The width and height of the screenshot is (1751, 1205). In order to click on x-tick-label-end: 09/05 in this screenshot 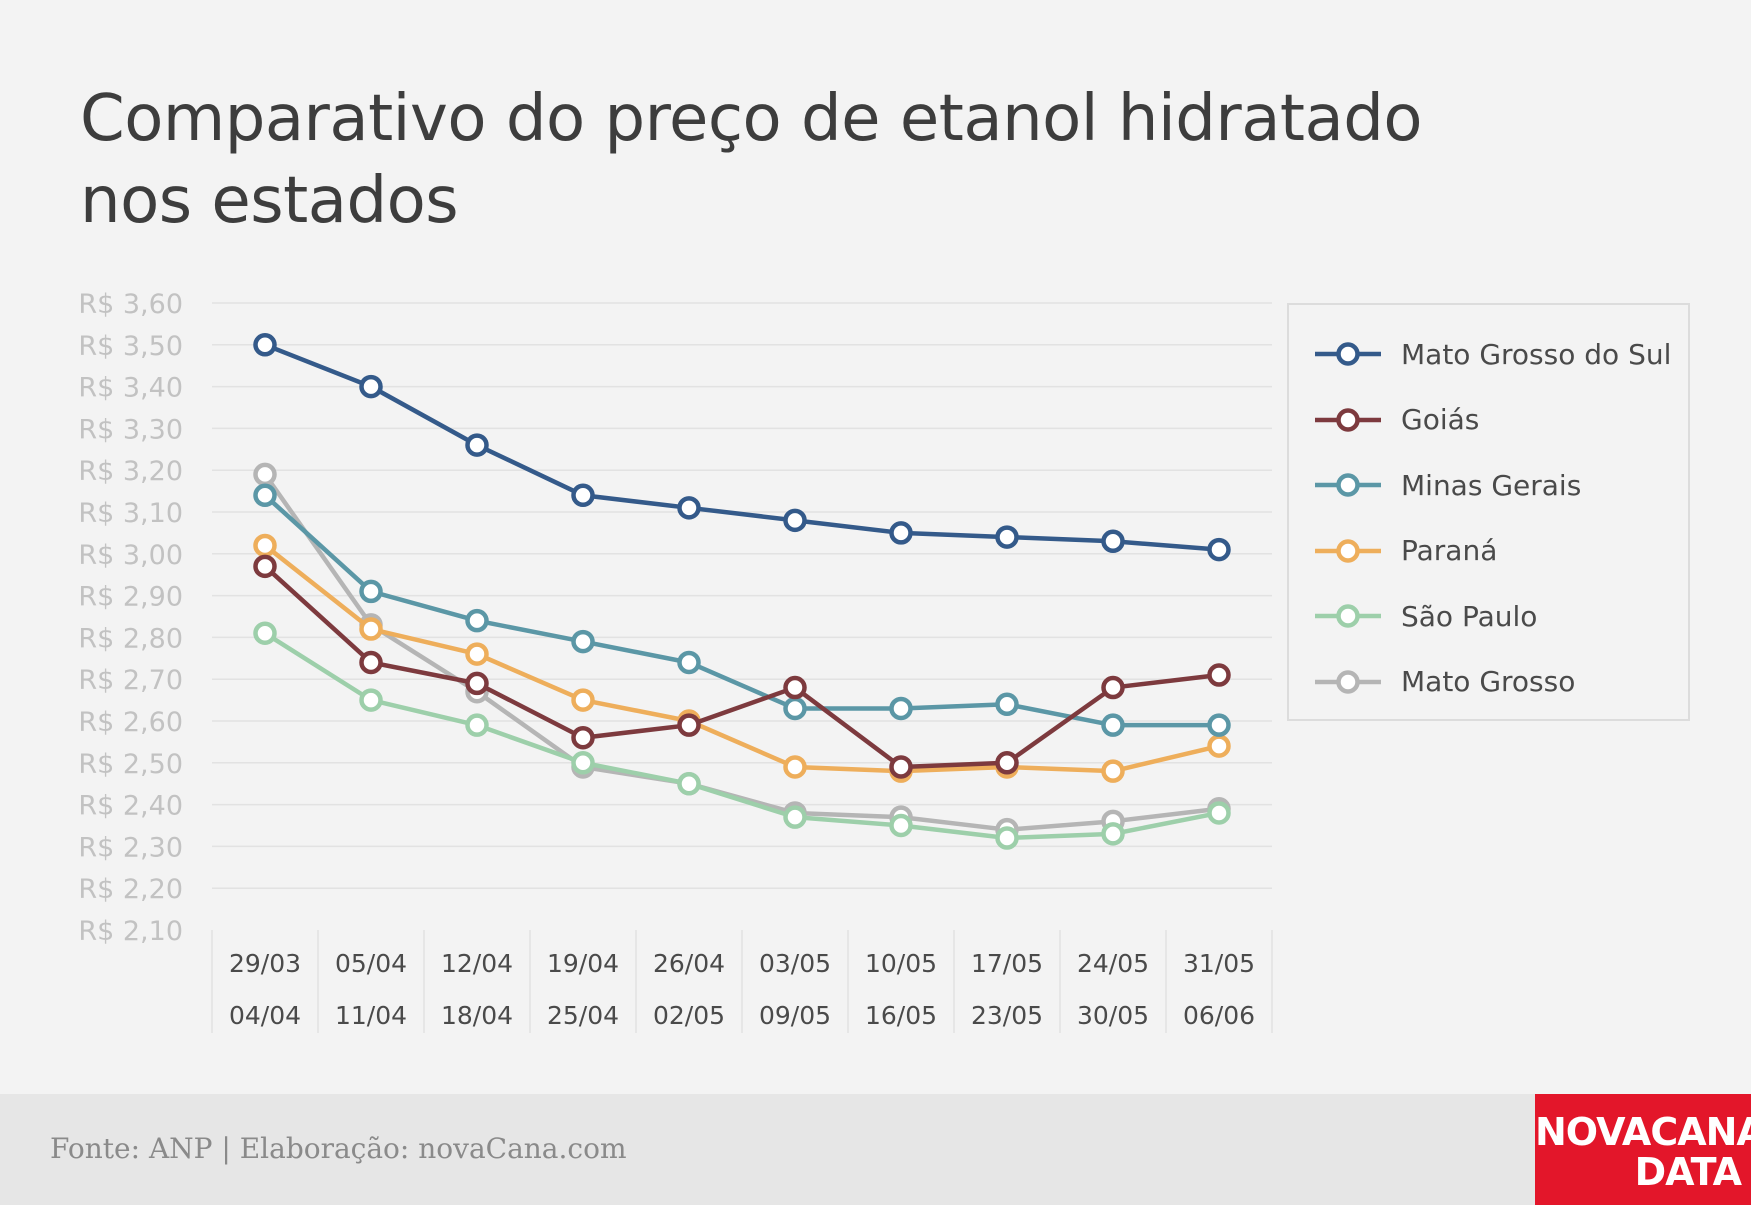, I will do `click(795, 1015)`.